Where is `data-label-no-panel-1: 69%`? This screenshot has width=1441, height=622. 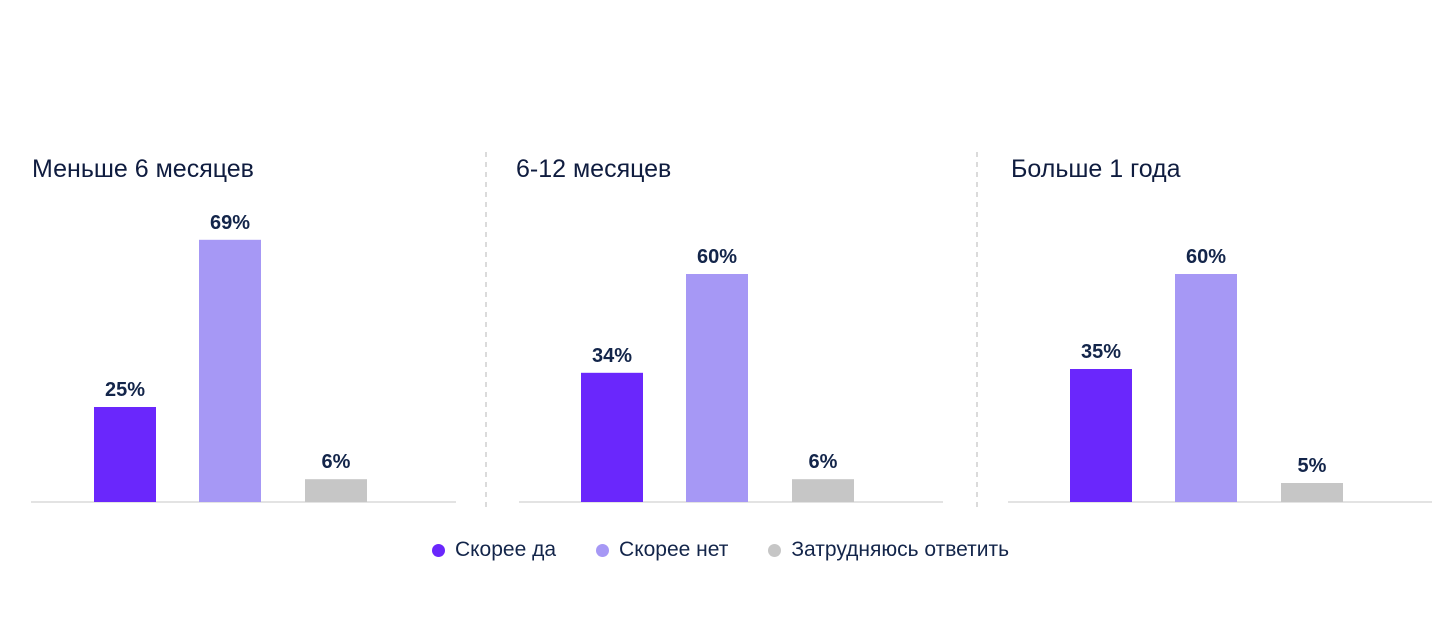 data-label-no-panel-1: 69% is located at coordinates (230, 223).